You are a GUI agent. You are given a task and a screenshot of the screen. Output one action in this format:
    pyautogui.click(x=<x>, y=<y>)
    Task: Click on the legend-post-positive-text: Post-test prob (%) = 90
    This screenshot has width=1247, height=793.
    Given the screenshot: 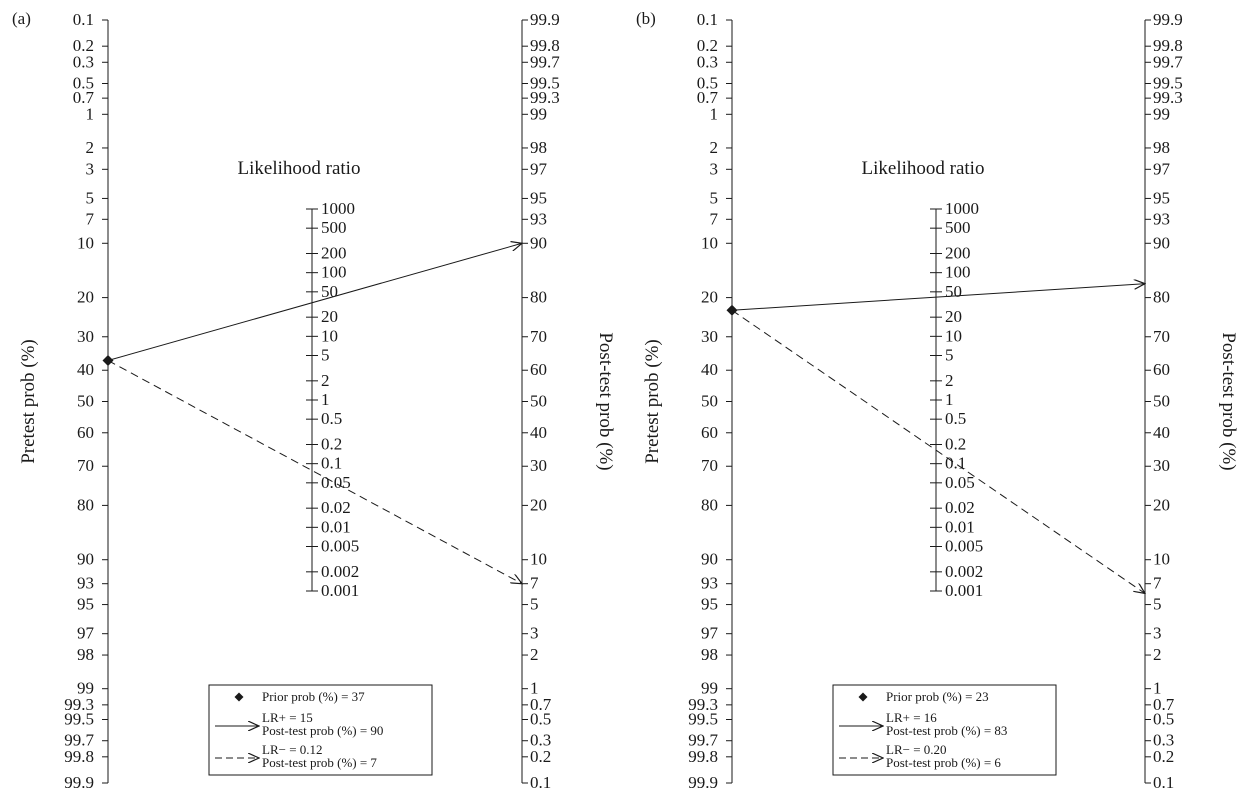 What is the action you would take?
    pyautogui.click(x=322, y=730)
    